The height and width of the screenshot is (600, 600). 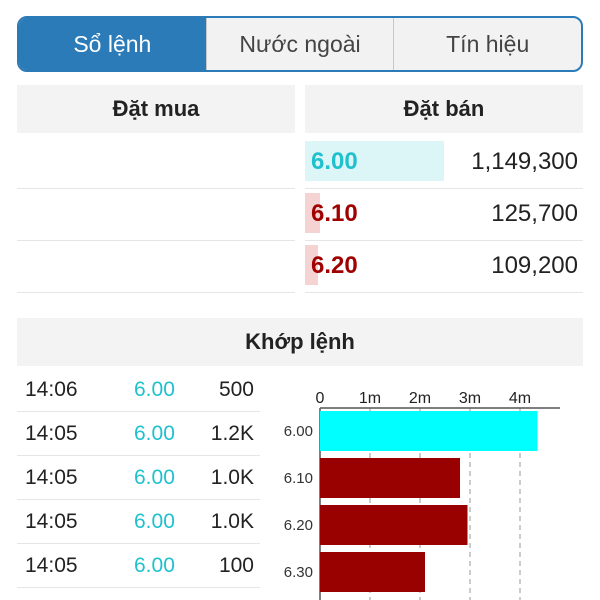 What do you see at coordinates (112, 44) in the screenshot?
I see `tab-so-lenh: Sổ lệnh` at bounding box center [112, 44].